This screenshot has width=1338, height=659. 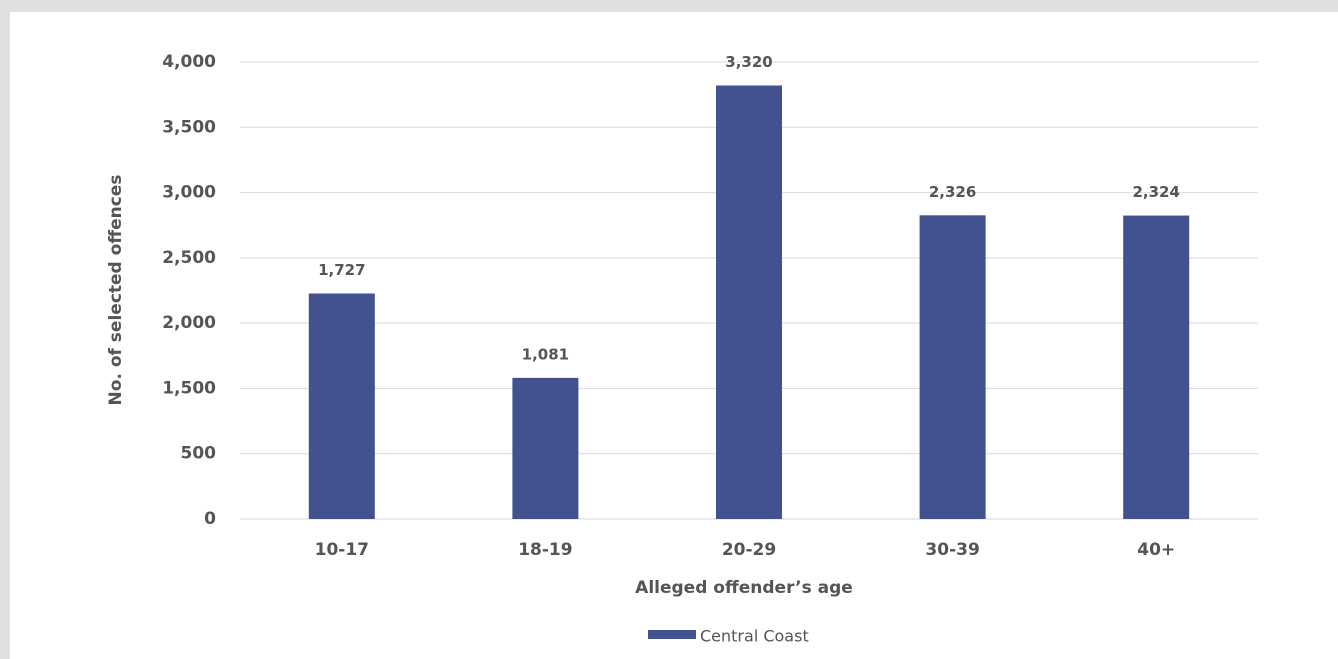 I want to click on y-tick-label: 2,000, so click(x=189, y=323).